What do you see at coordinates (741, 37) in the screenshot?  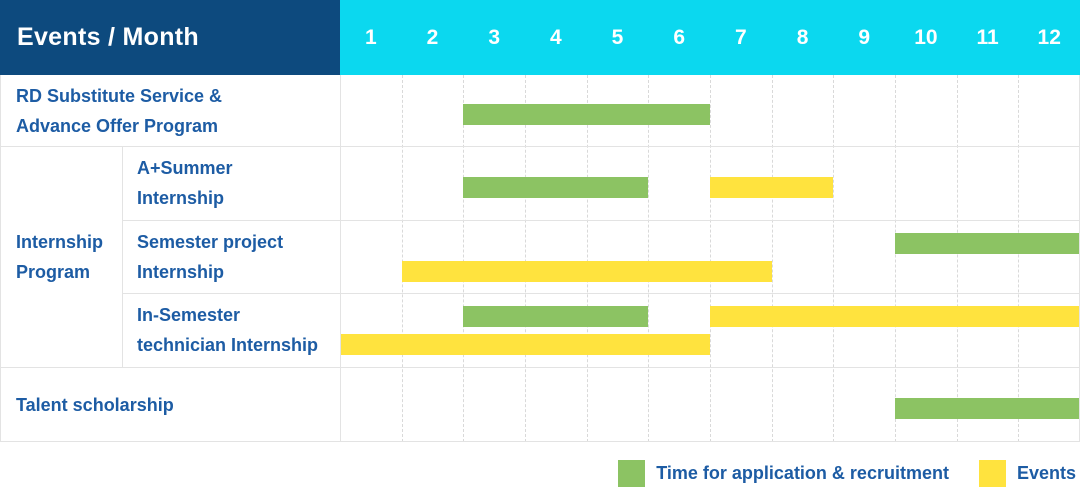 I see `month-header-cell-7: 7` at bounding box center [741, 37].